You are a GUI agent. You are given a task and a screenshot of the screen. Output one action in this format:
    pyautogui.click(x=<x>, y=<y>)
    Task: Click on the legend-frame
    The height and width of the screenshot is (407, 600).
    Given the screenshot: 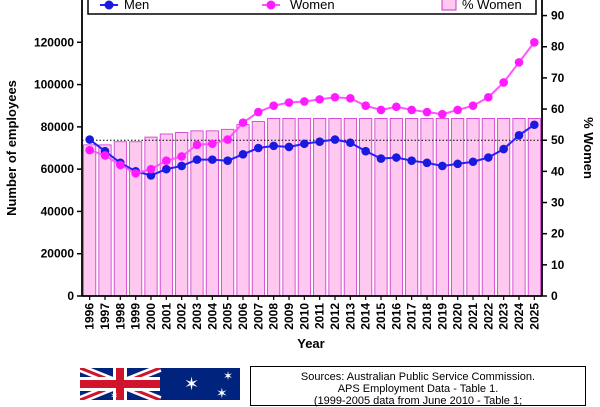 What is the action you would take?
    pyautogui.click(x=312, y=7)
    